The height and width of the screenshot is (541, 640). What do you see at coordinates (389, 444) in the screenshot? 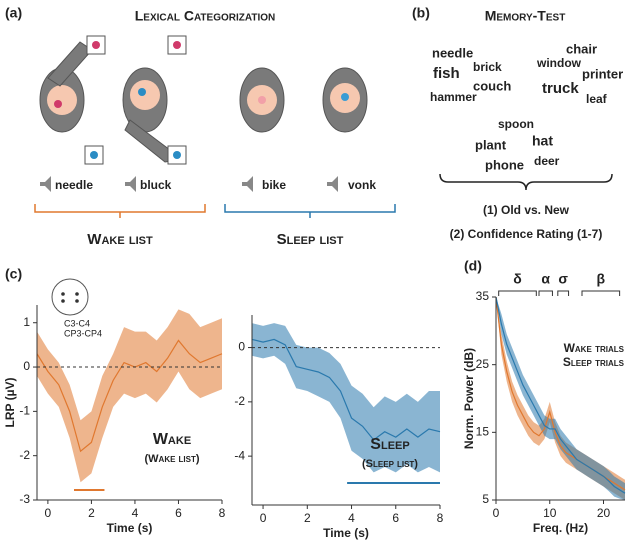
I see `legend-label: Sleep` at bounding box center [389, 444].